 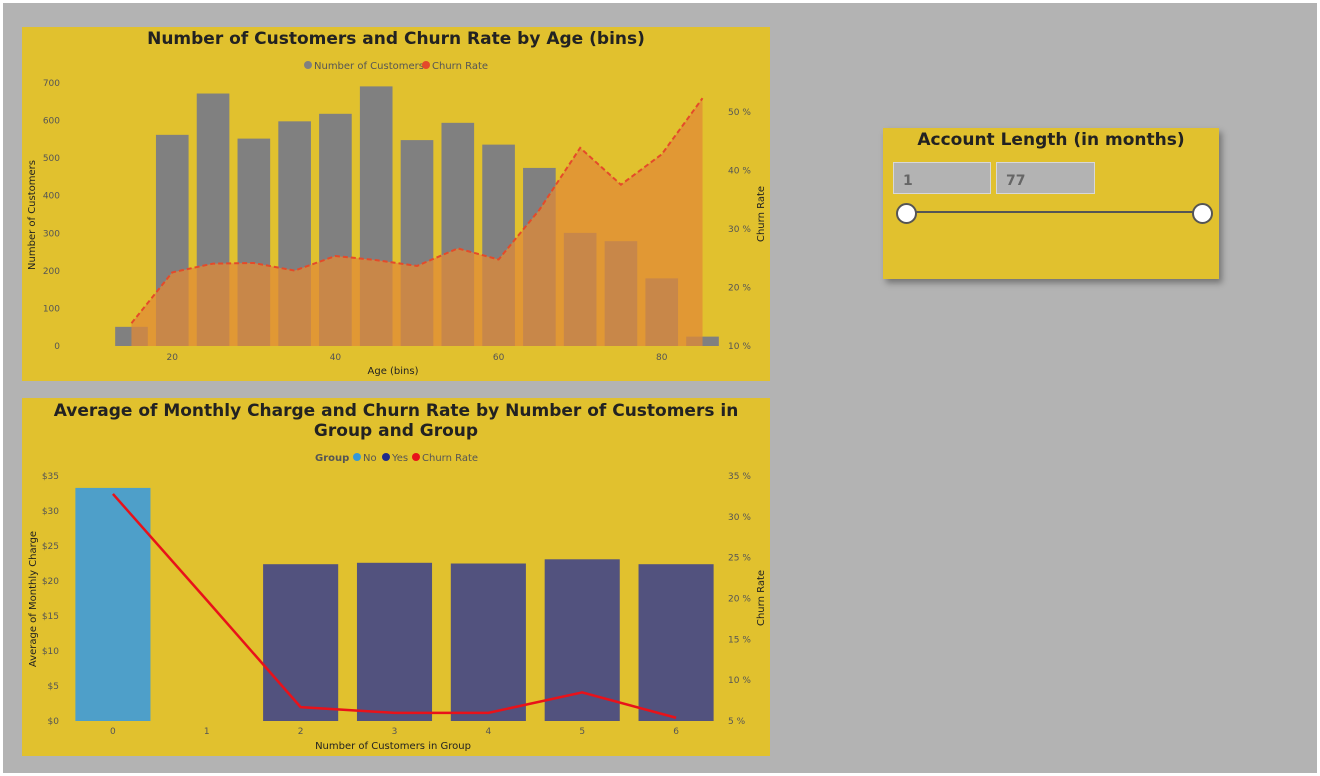 I want to click on y-axis-title: Number of Customers, so click(x=32, y=215).